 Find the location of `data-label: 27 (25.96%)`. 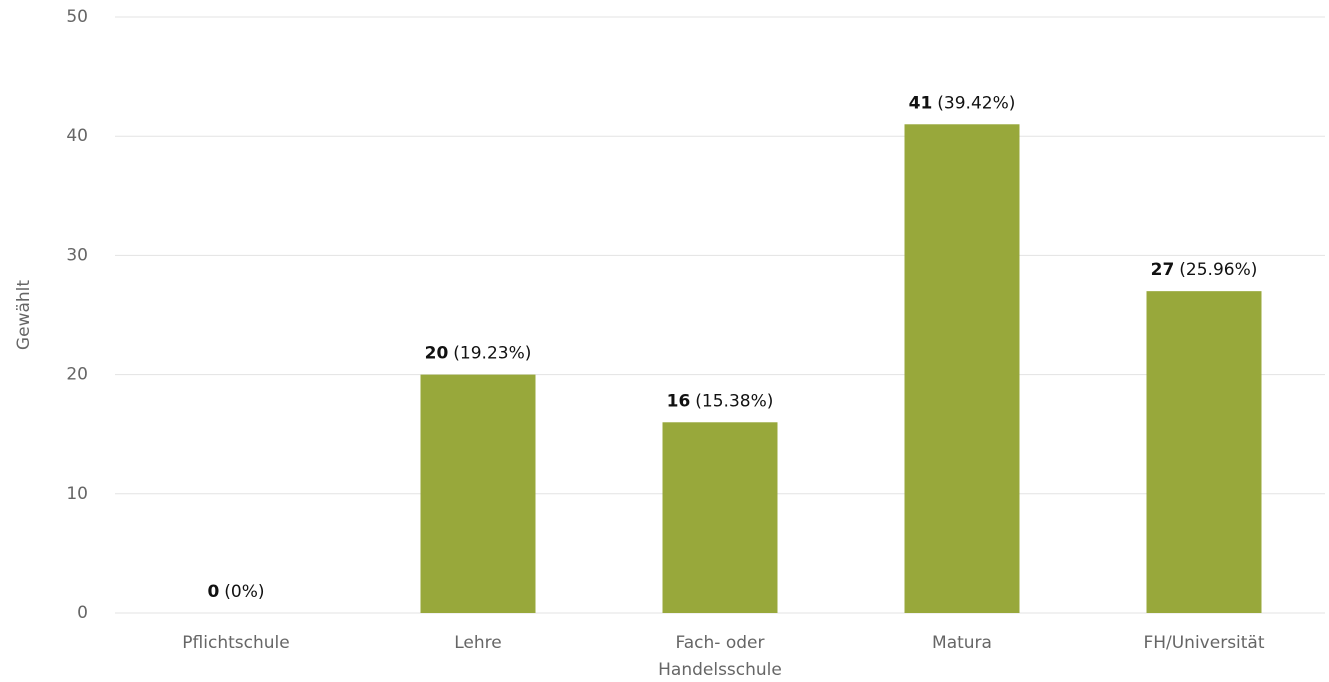

data-label: 27 (25.96%) is located at coordinates (1204, 270).